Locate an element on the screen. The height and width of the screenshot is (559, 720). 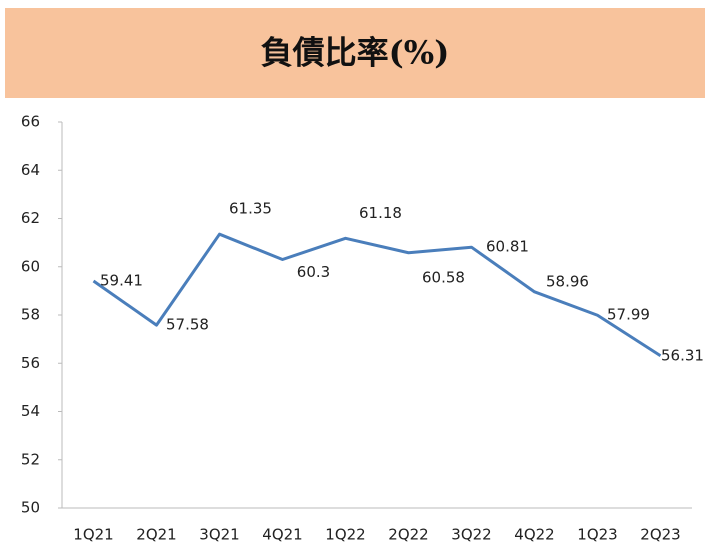
chart-title: 負債比率(%) is located at coordinates (355, 53).